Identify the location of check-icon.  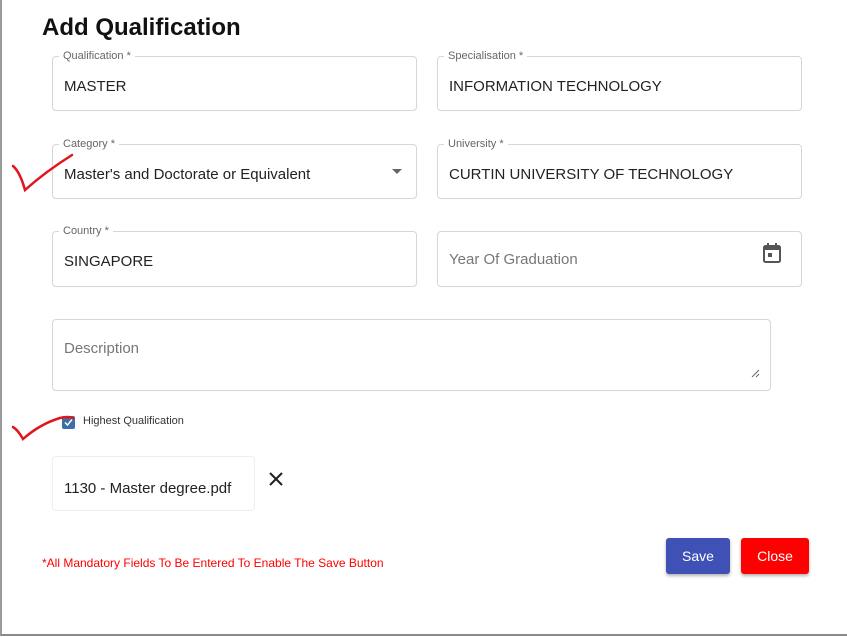
(68, 423).